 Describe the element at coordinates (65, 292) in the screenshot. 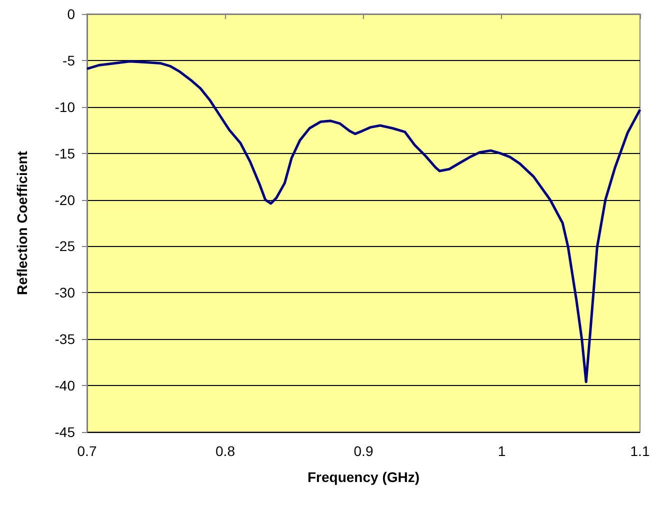

I see `y-tick-label: -30` at that location.